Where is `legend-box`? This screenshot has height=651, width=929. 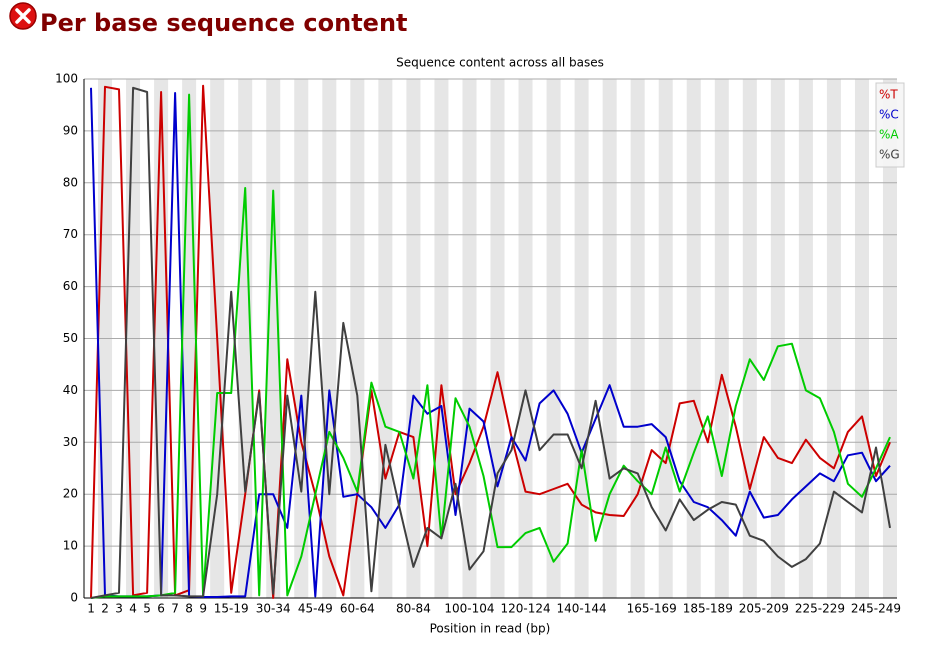
legend-box is located at coordinates (890, 125).